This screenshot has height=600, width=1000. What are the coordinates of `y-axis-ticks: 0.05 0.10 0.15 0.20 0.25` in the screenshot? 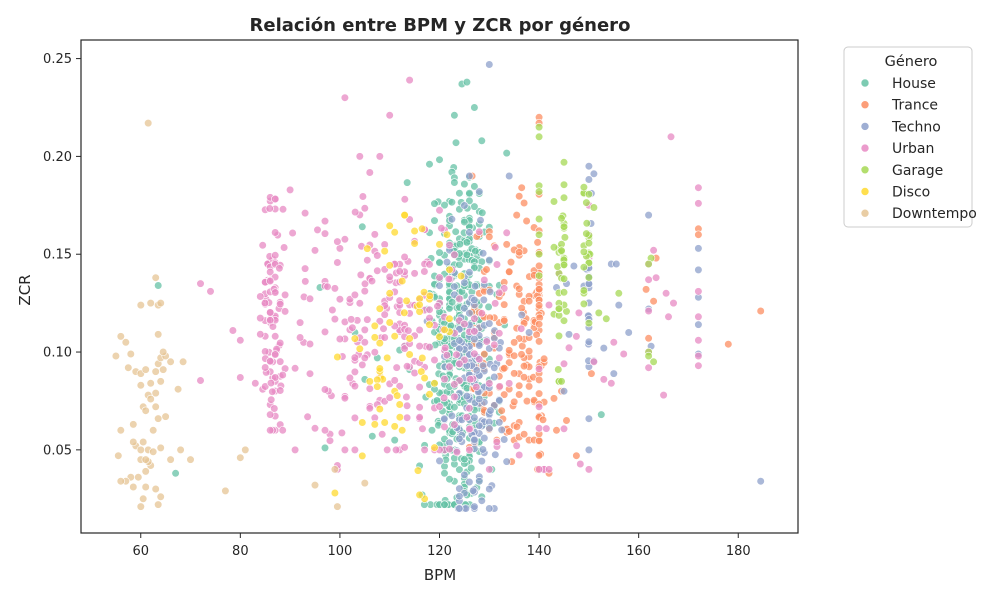 It's located at (62, 255).